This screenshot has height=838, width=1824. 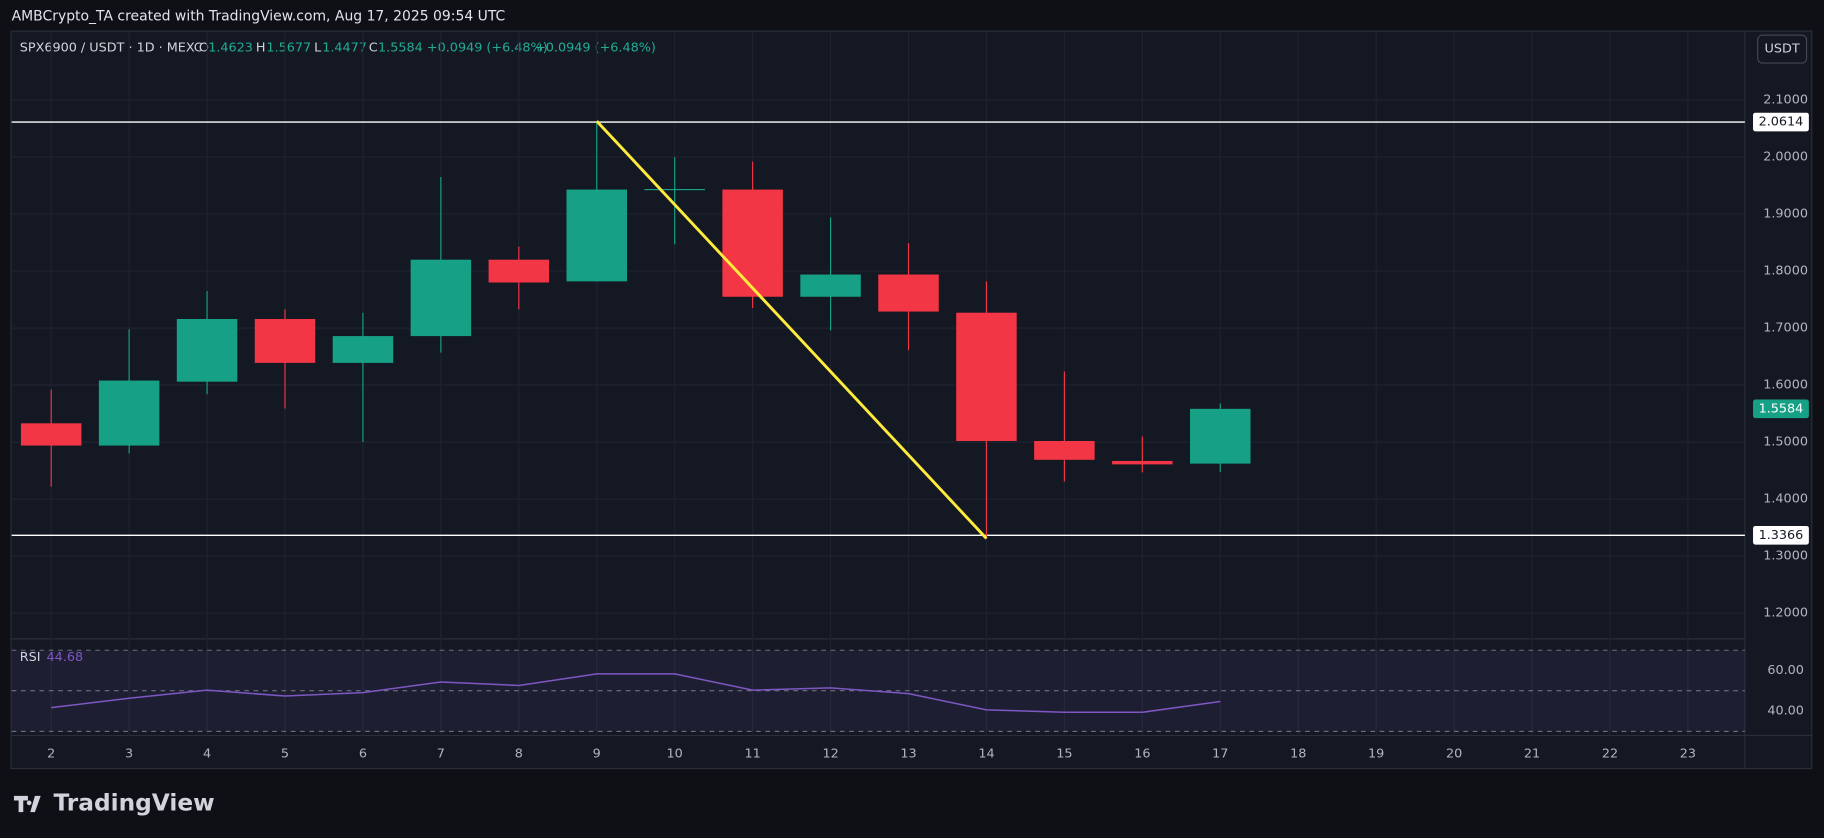 What do you see at coordinates (487, 47) in the screenshot?
I see `change: +0.0949 (+6.48%)` at bounding box center [487, 47].